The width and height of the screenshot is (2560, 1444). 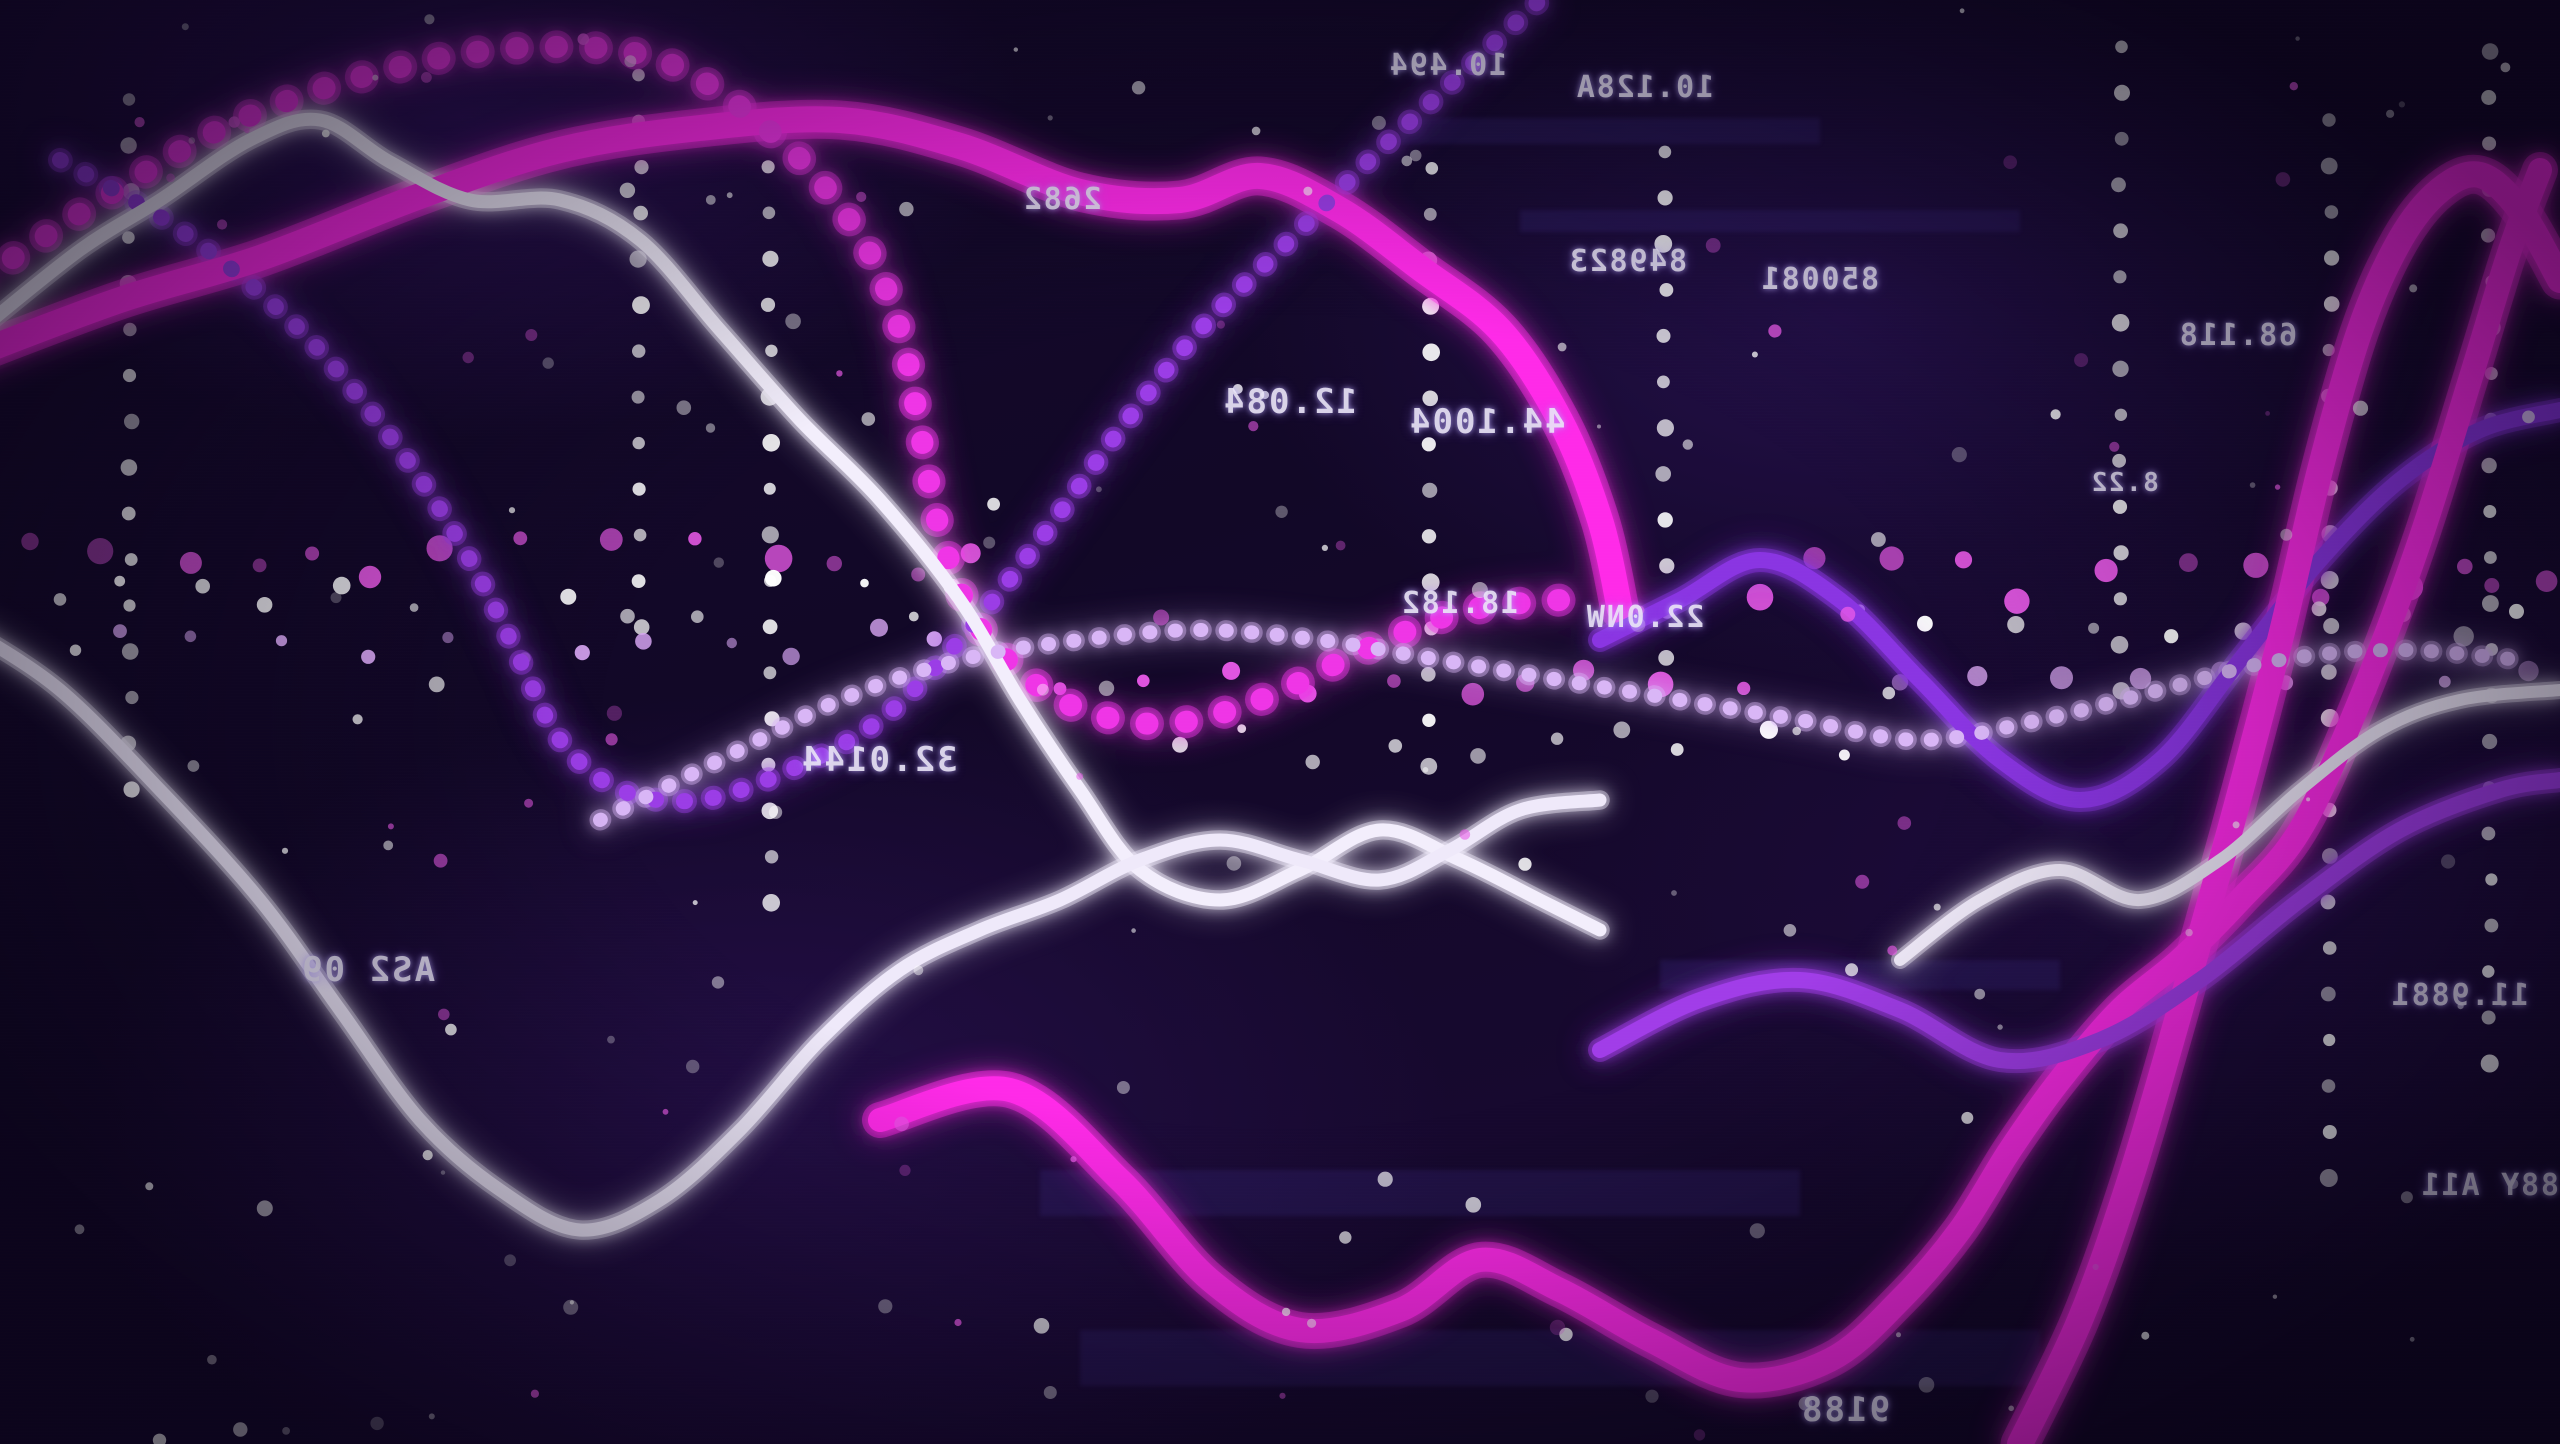 I want to click on readout-label: 2682, so click(x=1062, y=199).